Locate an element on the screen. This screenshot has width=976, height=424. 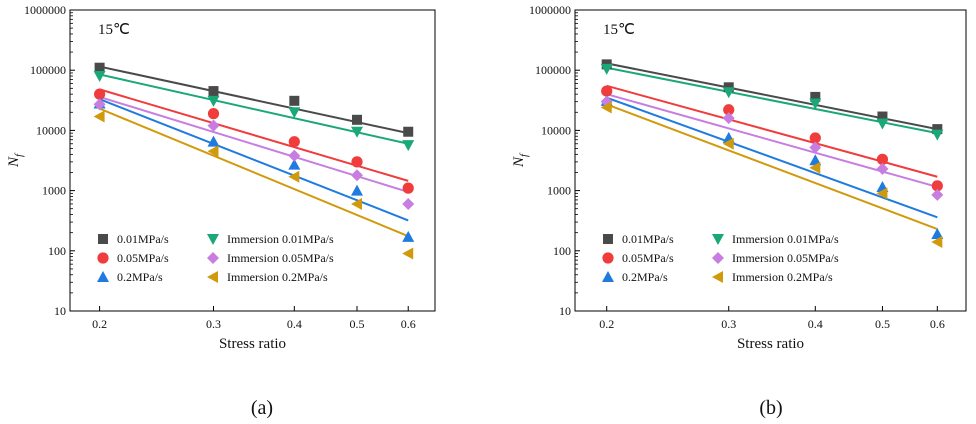
legend-item: 0.05MPa/s is located at coordinates (638, 258).